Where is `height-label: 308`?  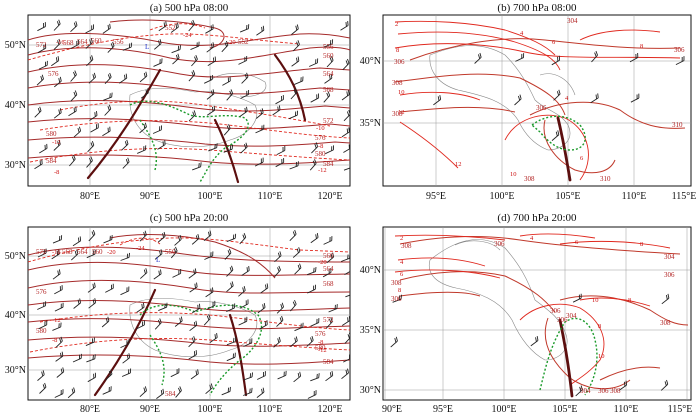
height-label: 308 is located at coordinates (529, 179).